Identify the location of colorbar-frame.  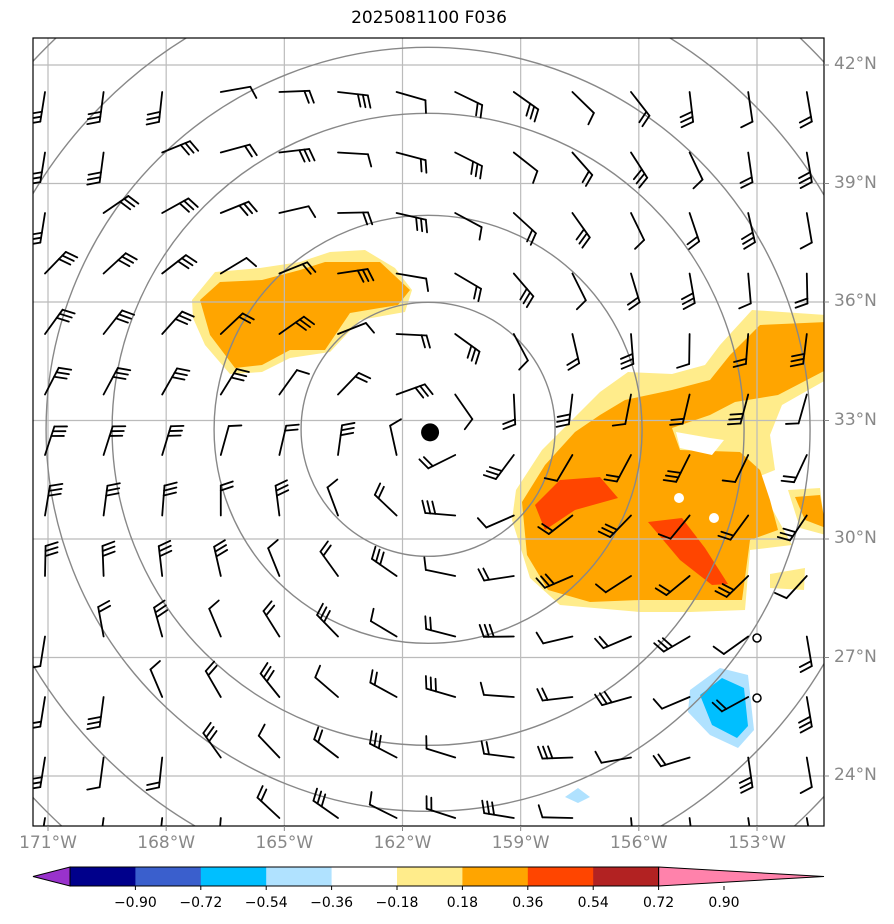
(364, 876).